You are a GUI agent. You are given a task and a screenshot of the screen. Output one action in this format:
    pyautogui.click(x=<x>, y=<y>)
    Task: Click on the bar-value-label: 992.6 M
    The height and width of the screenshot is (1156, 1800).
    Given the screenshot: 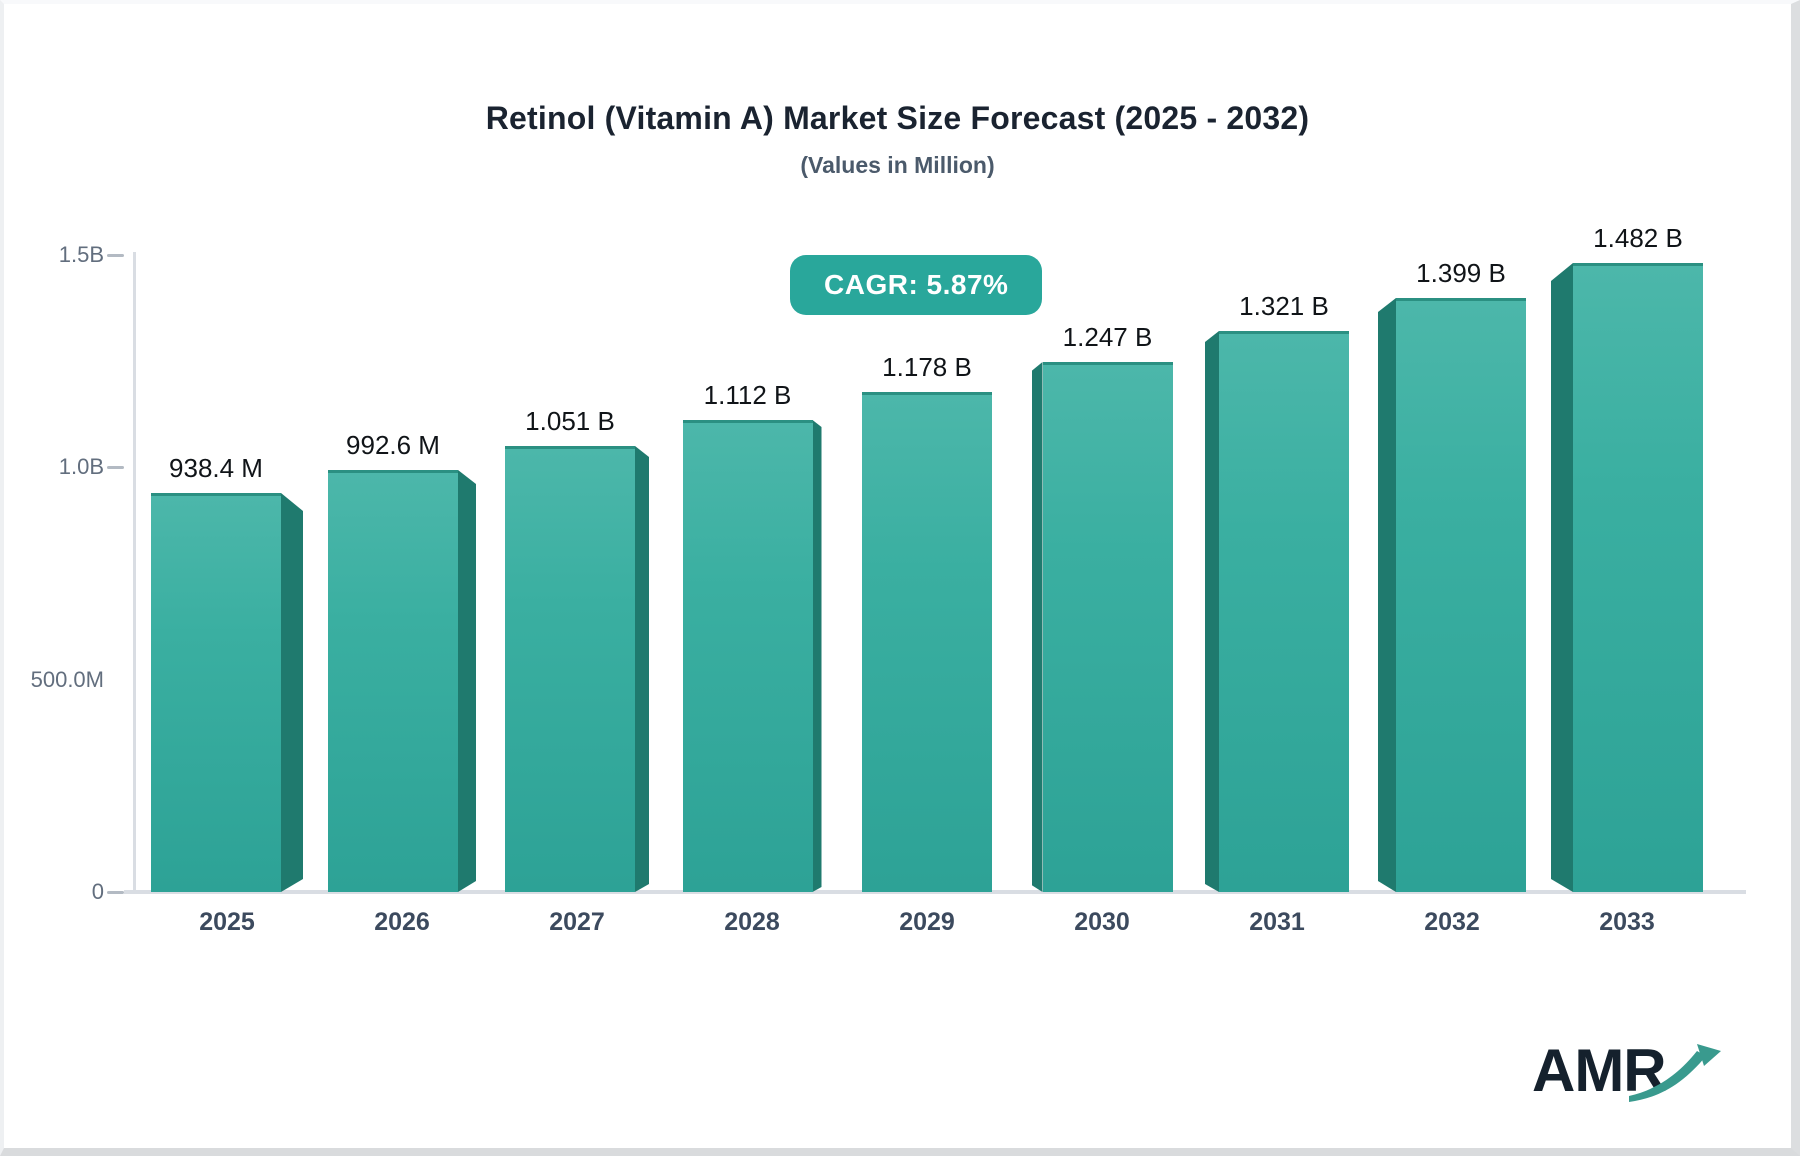 What is the action you would take?
    pyautogui.click(x=393, y=445)
    